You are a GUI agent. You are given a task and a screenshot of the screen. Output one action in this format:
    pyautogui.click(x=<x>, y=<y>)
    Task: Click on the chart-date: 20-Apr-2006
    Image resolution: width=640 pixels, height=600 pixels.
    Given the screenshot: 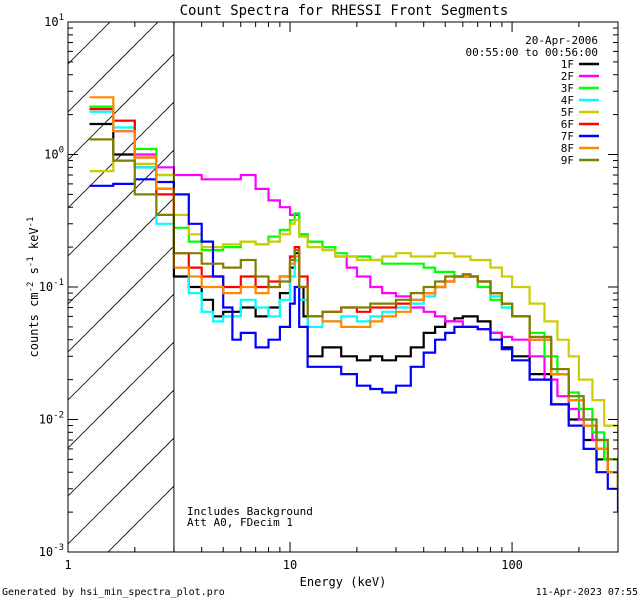 What is the action you would take?
    pyautogui.click(x=561, y=40)
    